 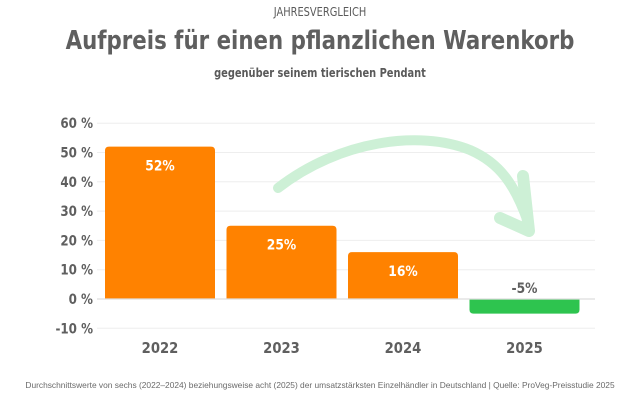 I want to click on y-tick-label: 10 %, so click(x=76, y=271).